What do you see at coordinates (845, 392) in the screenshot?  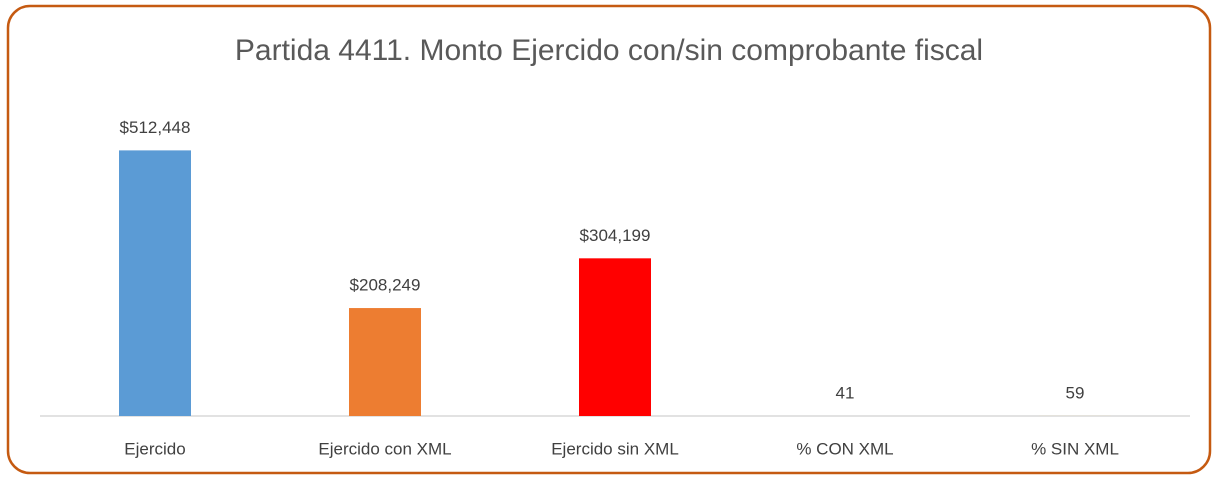 I see `value-label: 41` at bounding box center [845, 392].